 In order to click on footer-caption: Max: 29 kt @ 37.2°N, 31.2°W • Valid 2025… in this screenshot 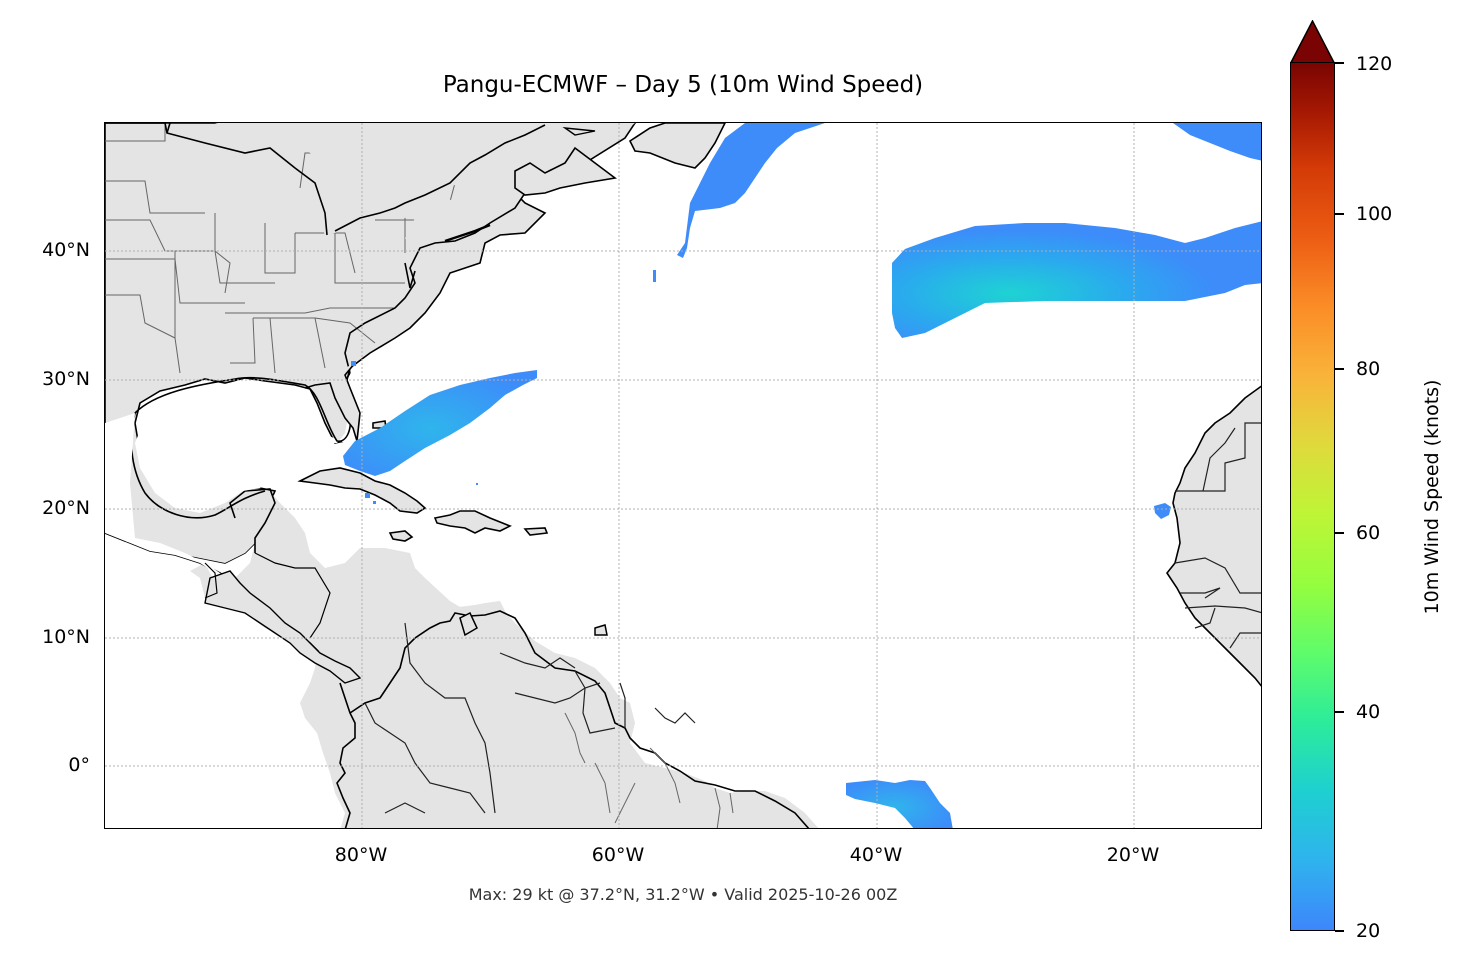, I will do `click(683, 894)`.